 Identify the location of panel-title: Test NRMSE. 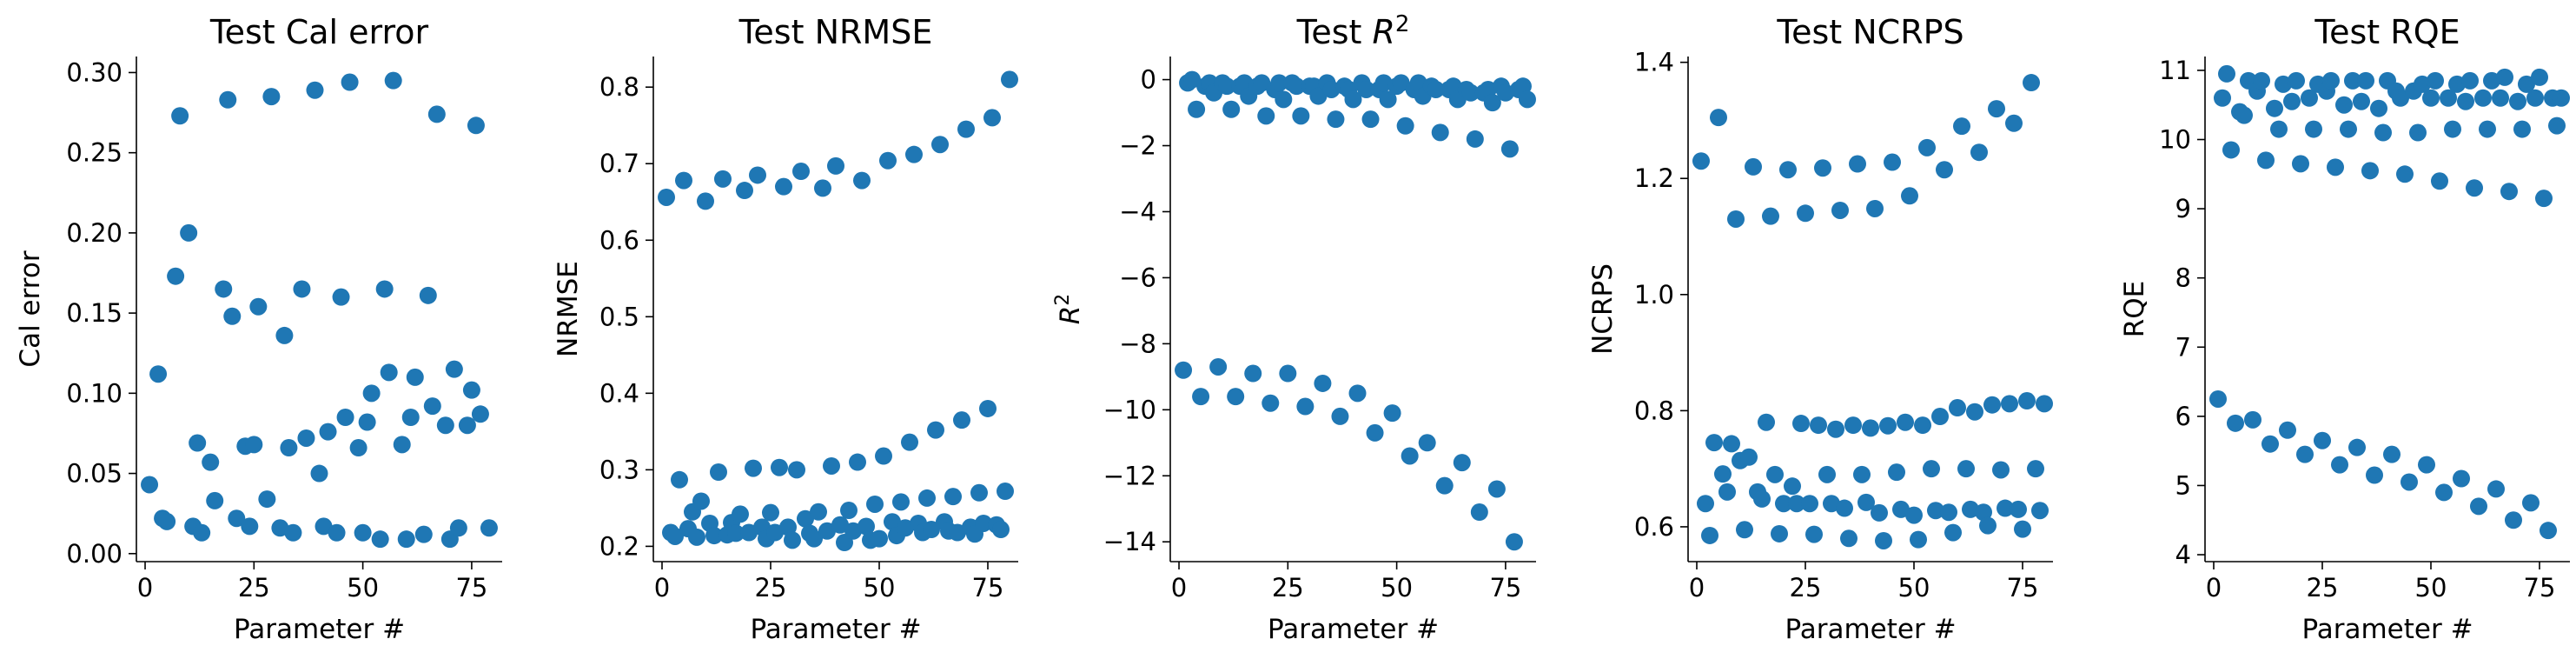
(835, 32).